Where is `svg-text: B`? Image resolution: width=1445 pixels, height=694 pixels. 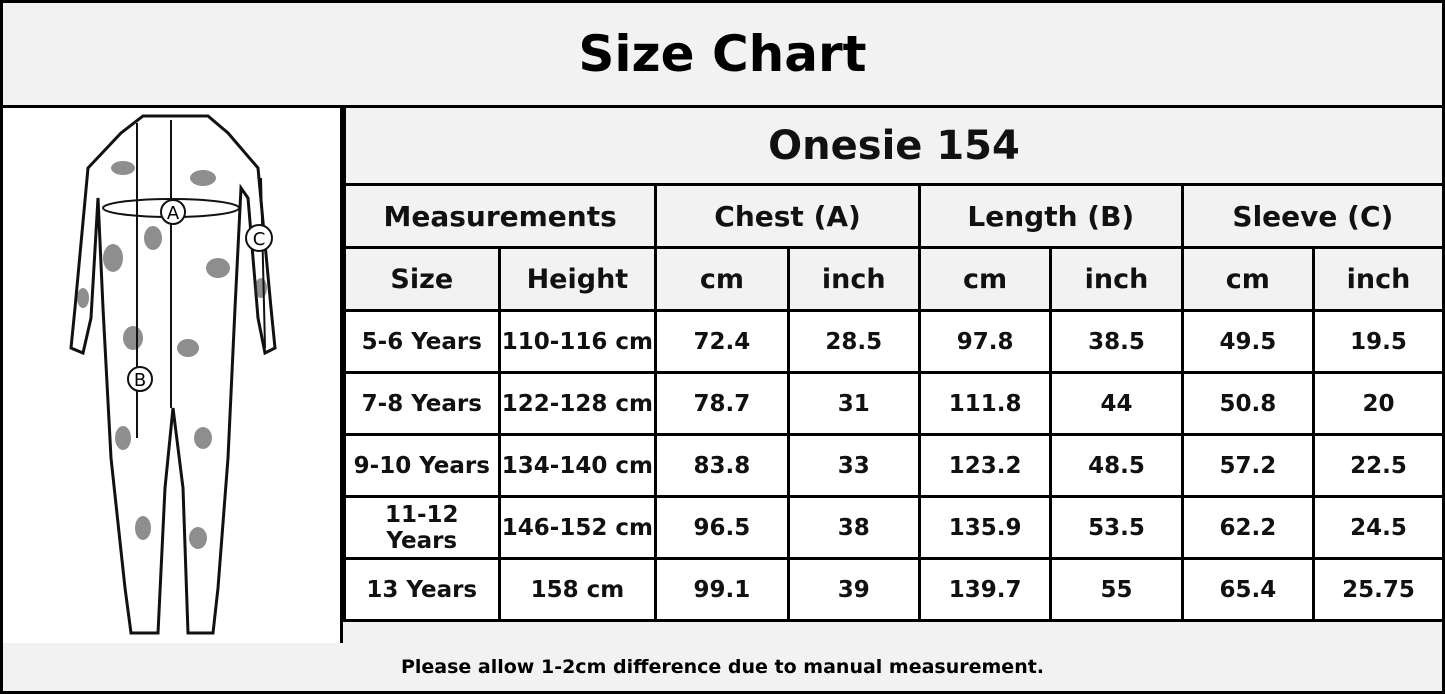 svg-text: B is located at coordinates (140, 380).